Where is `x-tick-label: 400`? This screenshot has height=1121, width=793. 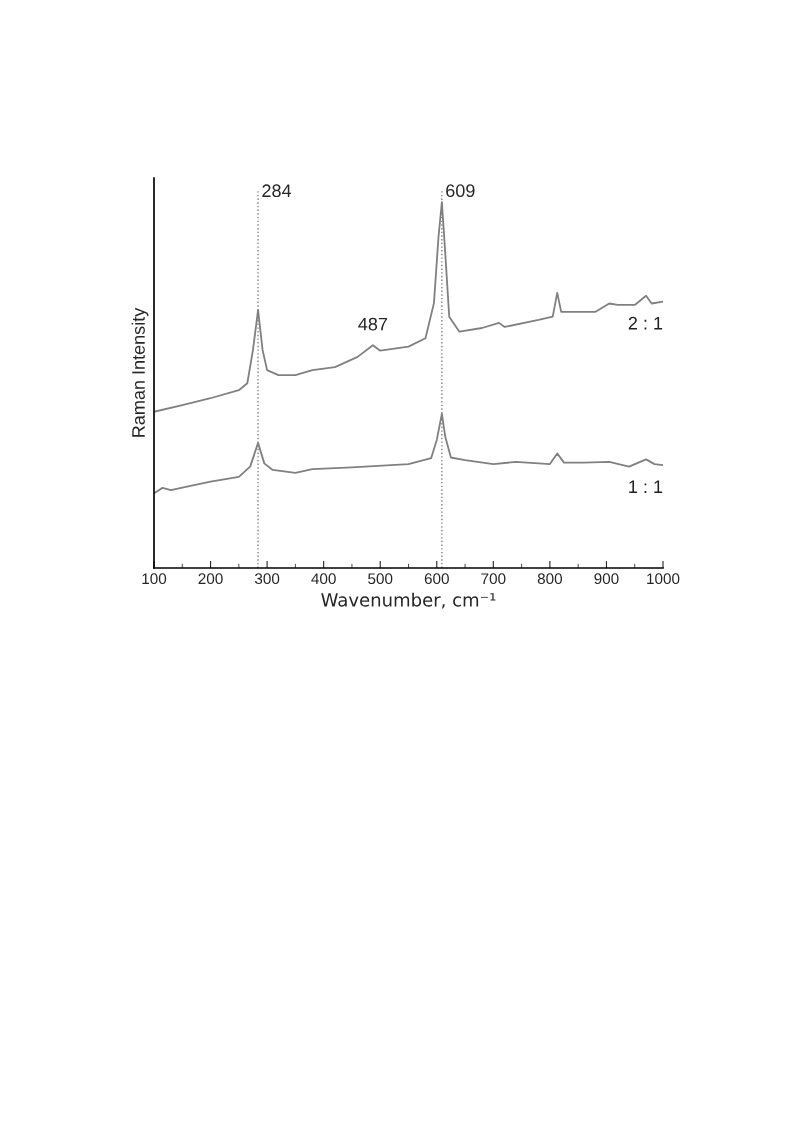 x-tick-label: 400 is located at coordinates (323, 579).